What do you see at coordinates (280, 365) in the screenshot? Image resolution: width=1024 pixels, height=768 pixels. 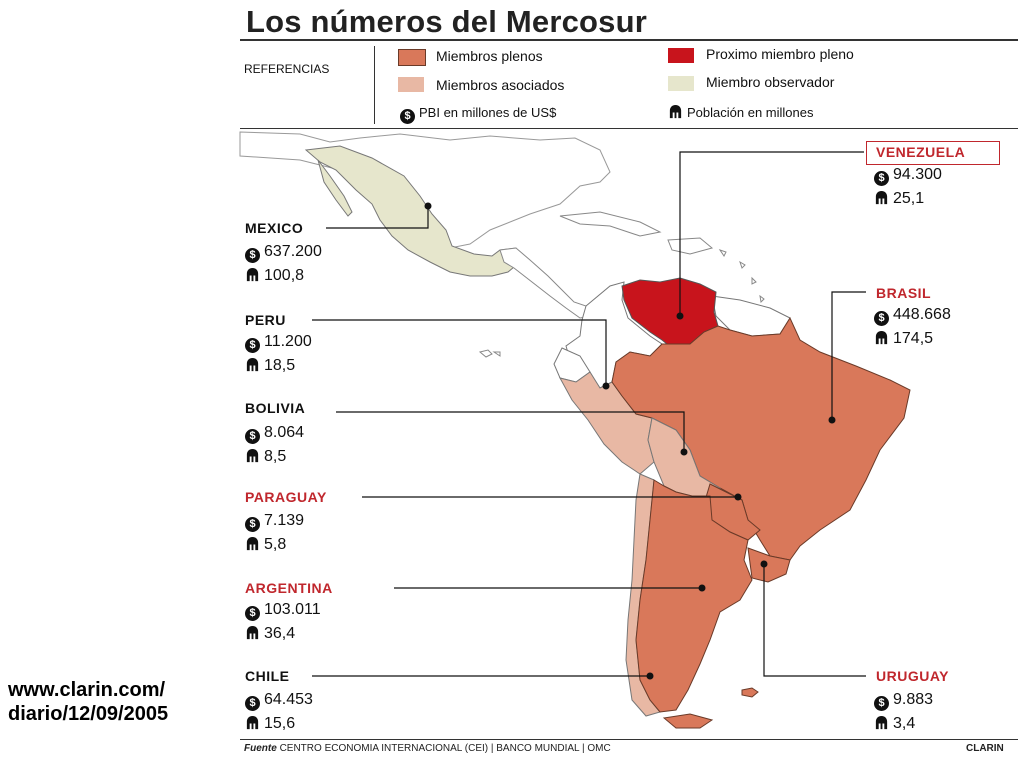 I see `peru-population-value: 18,5` at bounding box center [280, 365].